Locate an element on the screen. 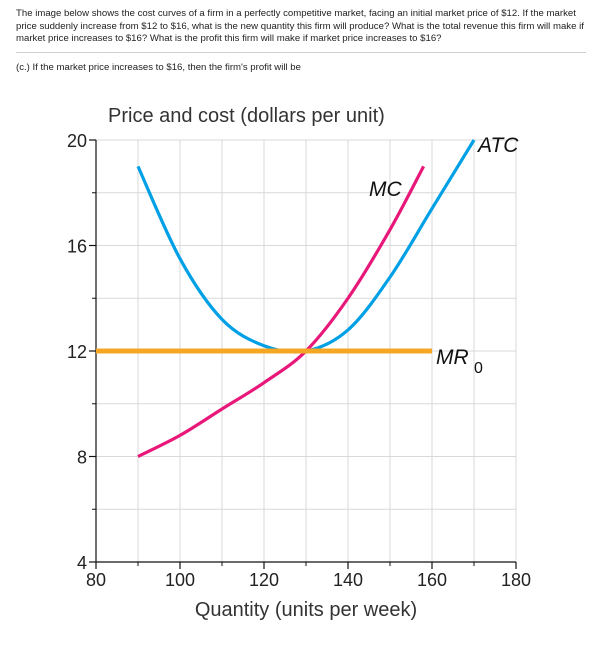 The image size is (602, 651). mr-label: MR is located at coordinates (452, 357).